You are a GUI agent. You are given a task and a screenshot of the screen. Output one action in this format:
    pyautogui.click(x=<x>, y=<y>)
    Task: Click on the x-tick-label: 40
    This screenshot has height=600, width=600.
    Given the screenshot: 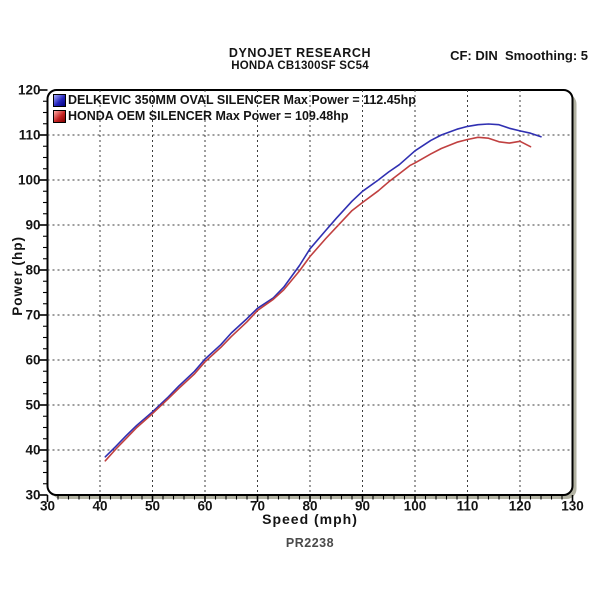 What is the action you would take?
    pyautogui.click(x=99, y=506)
    